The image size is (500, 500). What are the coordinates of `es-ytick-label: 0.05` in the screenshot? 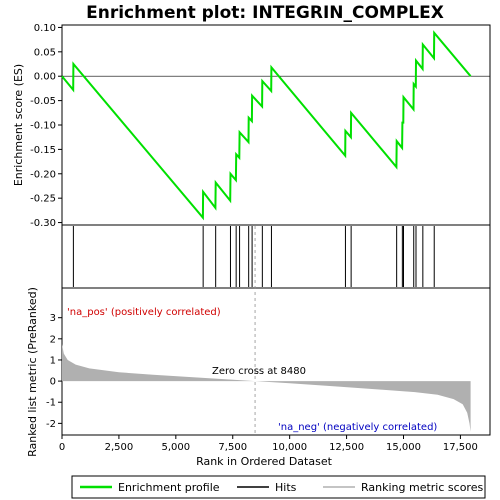 It's located at (45, 52).